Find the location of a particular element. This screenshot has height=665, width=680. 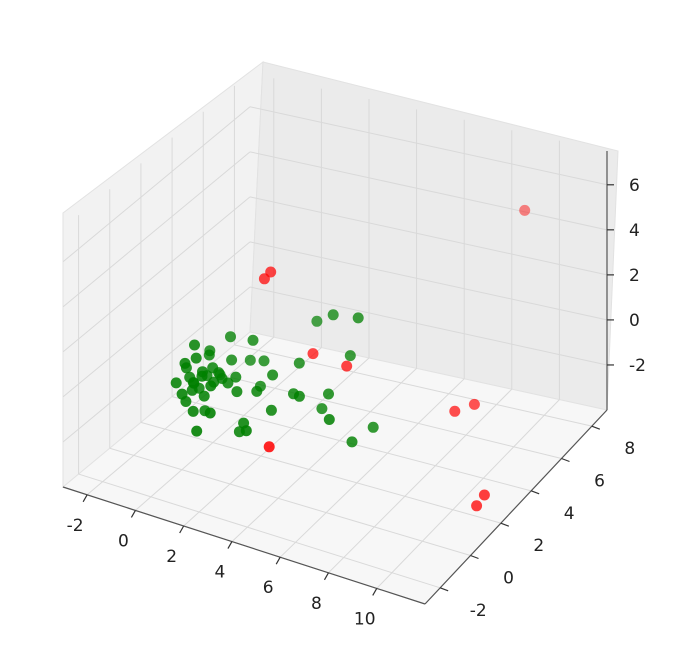

x-tick-label: 2 is located at coordinates (171, 557).